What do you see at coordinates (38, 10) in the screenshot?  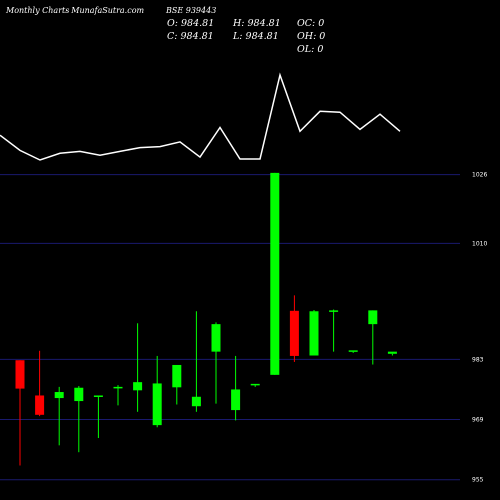 I see `chart-header-title: Monthly Charts` at bounding box center [38, 10].